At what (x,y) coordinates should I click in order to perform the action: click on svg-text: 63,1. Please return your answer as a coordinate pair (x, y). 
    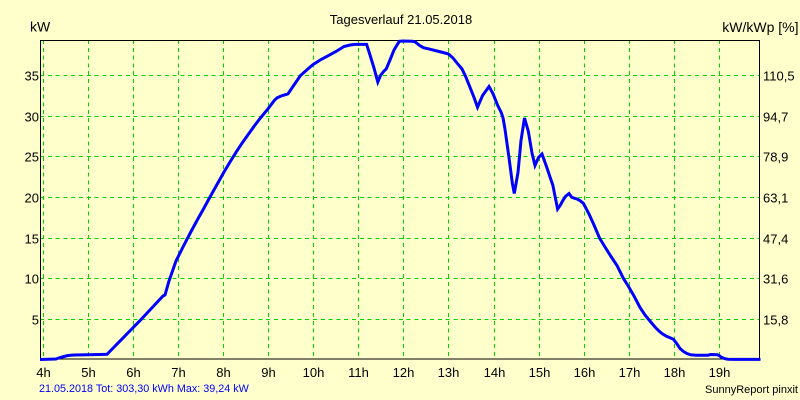
    Looking at the image, I should click on (775, 198).